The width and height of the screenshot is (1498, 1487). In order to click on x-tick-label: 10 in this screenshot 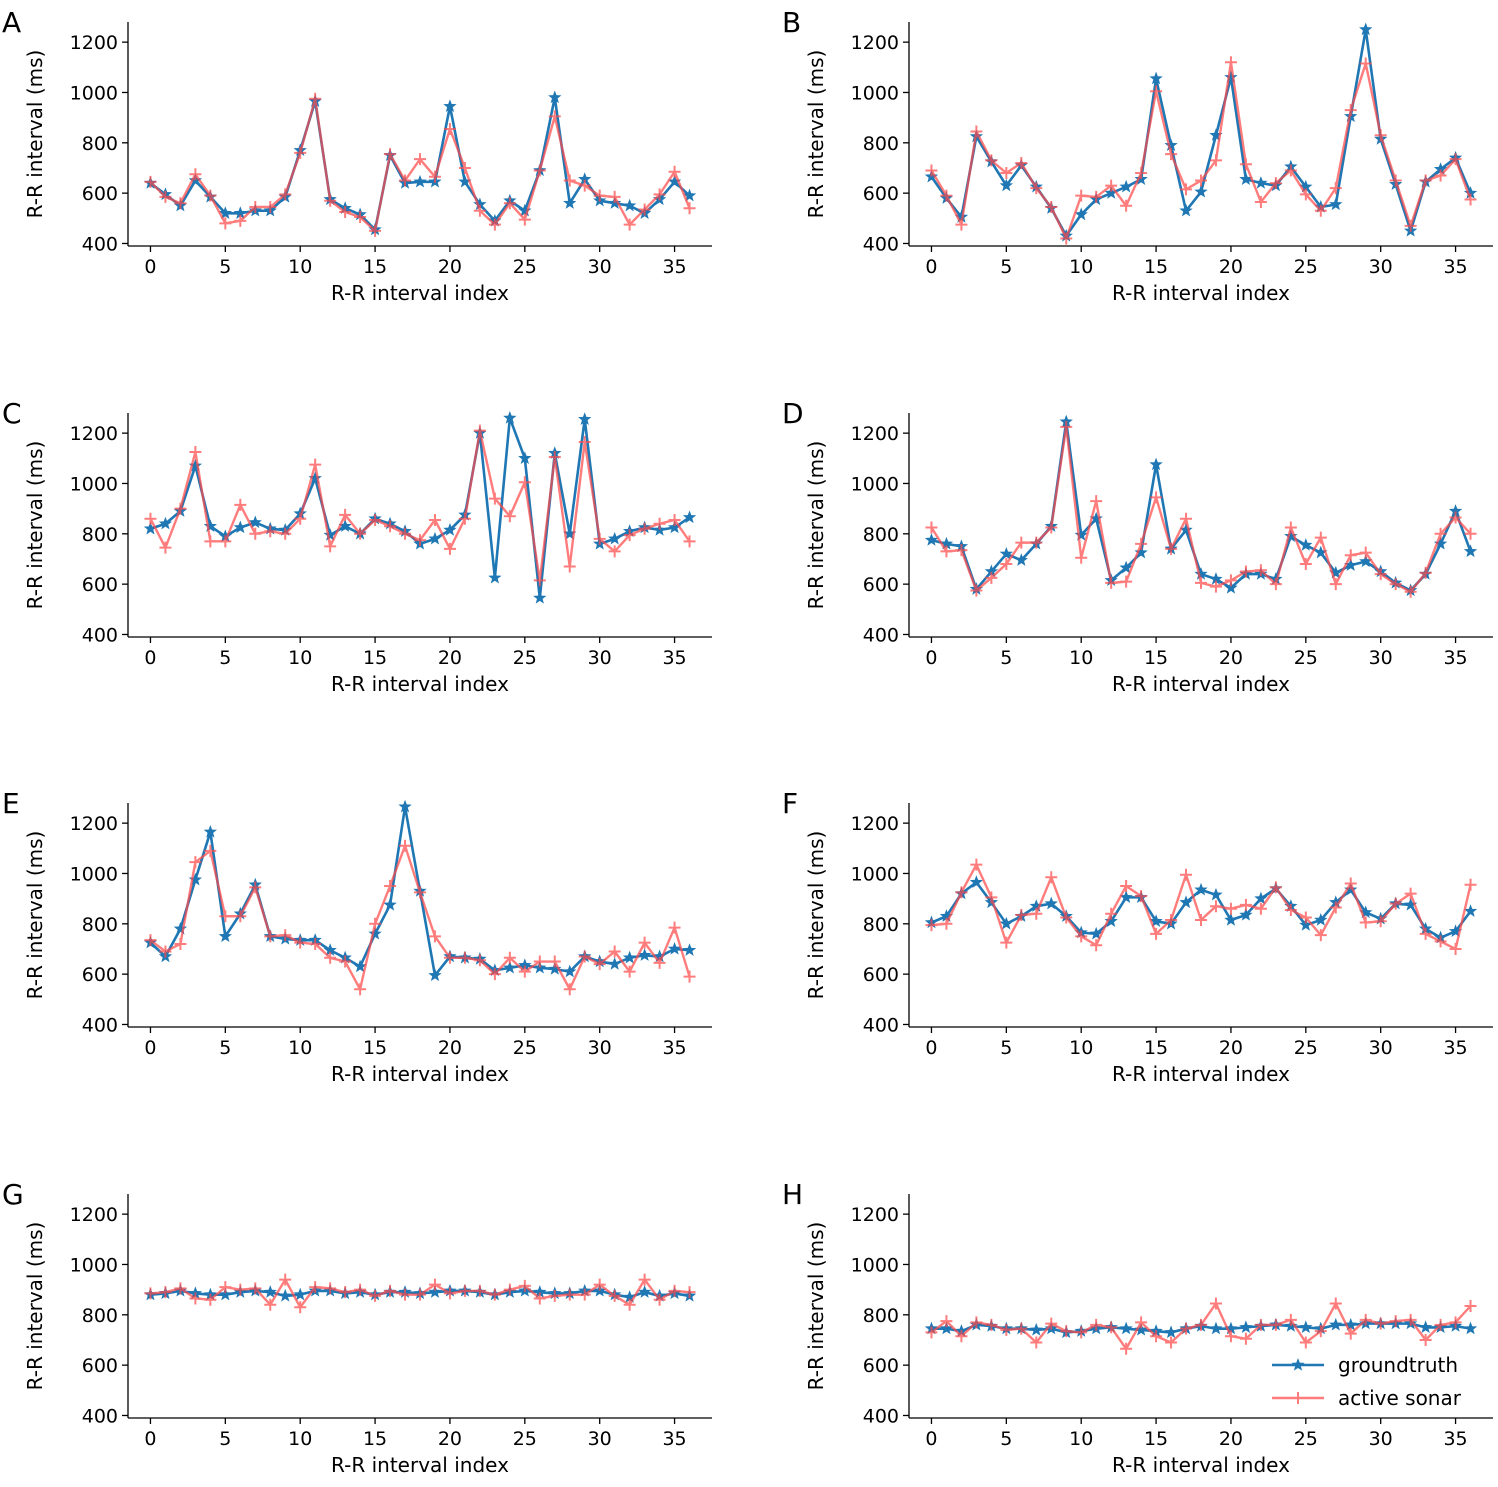, I will do `click(300, 658)`.